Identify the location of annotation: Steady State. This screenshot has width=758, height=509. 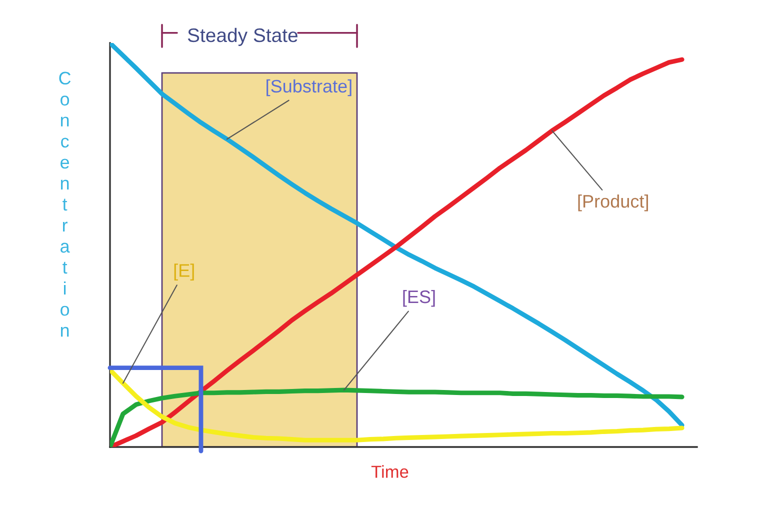
(243, 37).